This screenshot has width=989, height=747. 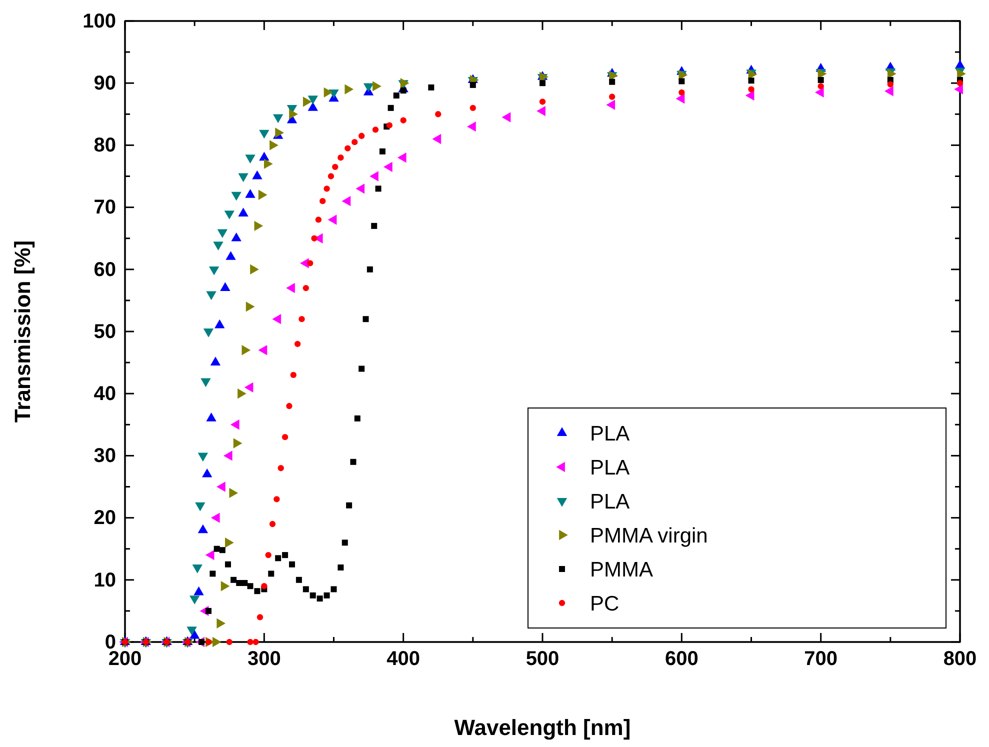 What do you see at coordinates (105, 331) in the screenshot?
I see `y-tick-label: 50` at bounding box center [105, 331].